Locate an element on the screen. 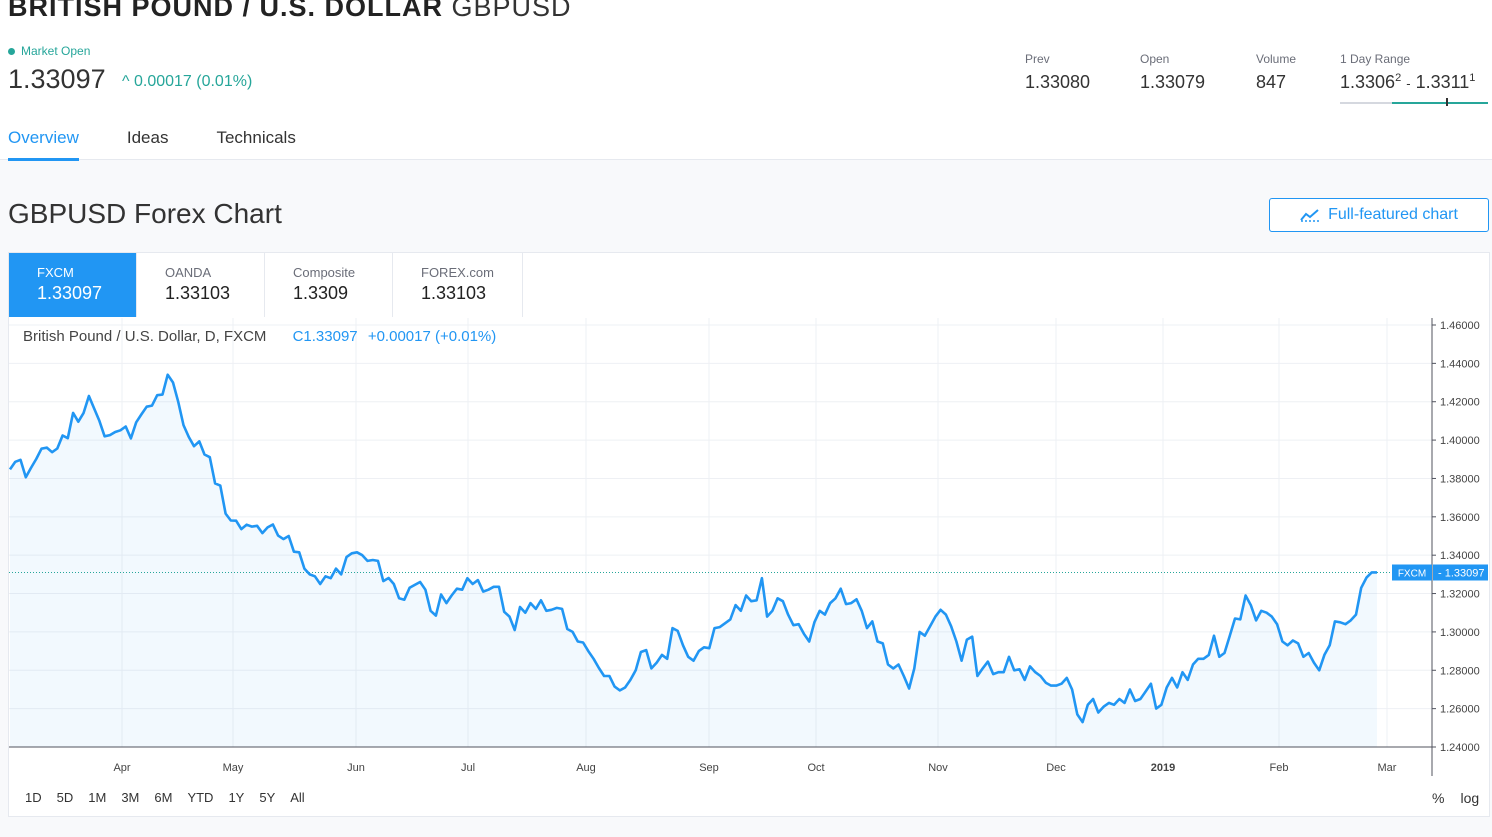 This screenshot has height=837, width=1492. legend-change: +0.00017 (+0.01%) is located at coordinates (432, 336).